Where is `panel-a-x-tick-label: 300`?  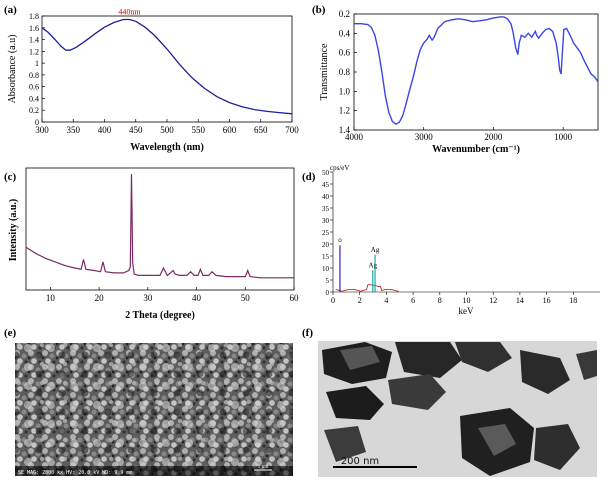
panel-a-x-tick-label: 300 is located at coordinates (42, 130).